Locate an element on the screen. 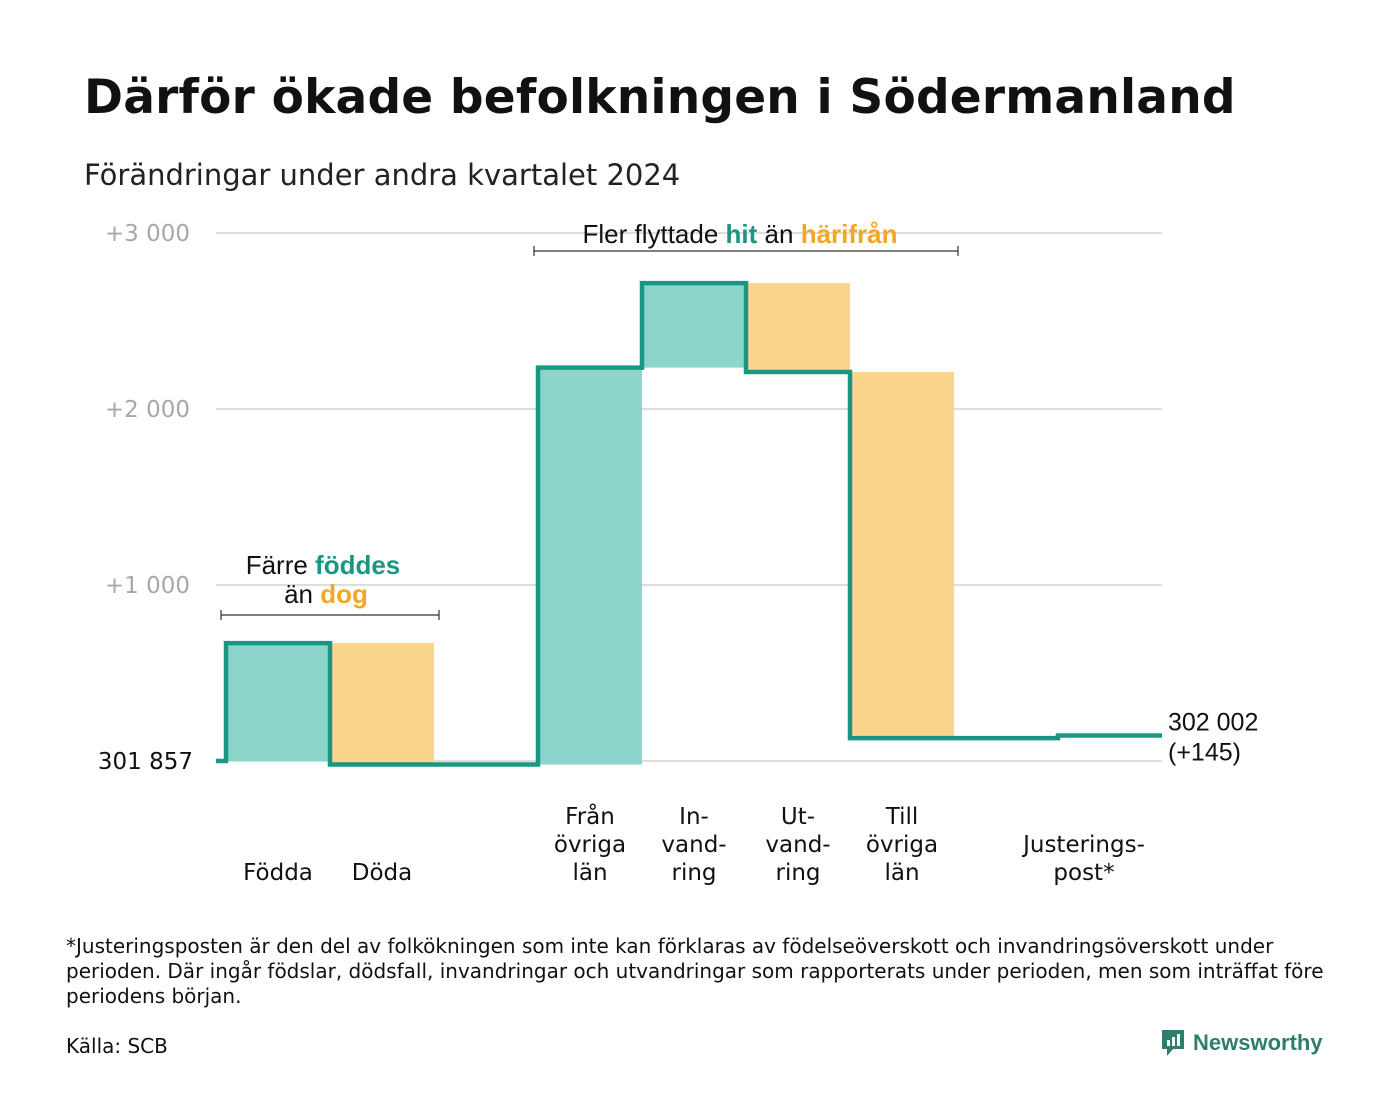 This screenshot has height=1120, width=1400. annotation-migration-line1-loss: härifrån is located at coordinates (849, 234).